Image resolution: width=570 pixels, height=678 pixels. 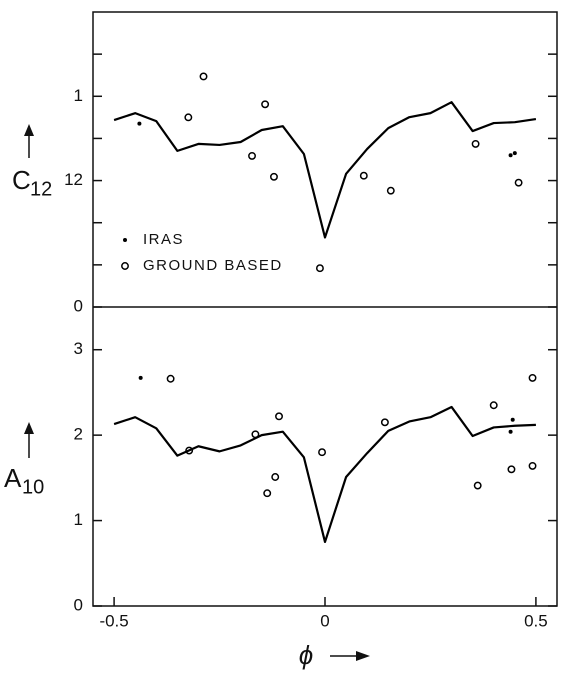 What do you see at coordinates (163, 239) in the screenshot?
I see `legend-label: IRAS` at bounding box center [163, 239].